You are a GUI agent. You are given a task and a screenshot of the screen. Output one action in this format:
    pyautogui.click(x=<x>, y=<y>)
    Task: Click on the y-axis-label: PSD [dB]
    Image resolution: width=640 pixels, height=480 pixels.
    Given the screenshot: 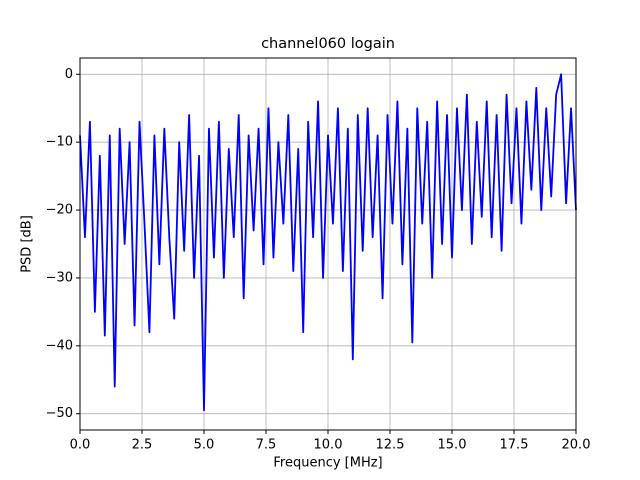 What is the action you would take?
    pyautogui.click(x=27, y=244)
    